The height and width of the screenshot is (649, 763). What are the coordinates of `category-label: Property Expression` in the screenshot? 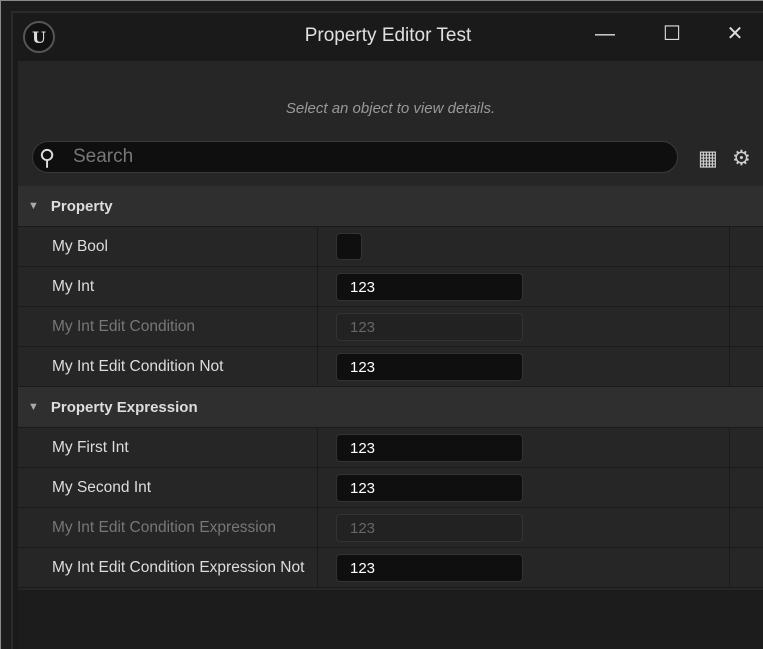 It's located at (124, 407).